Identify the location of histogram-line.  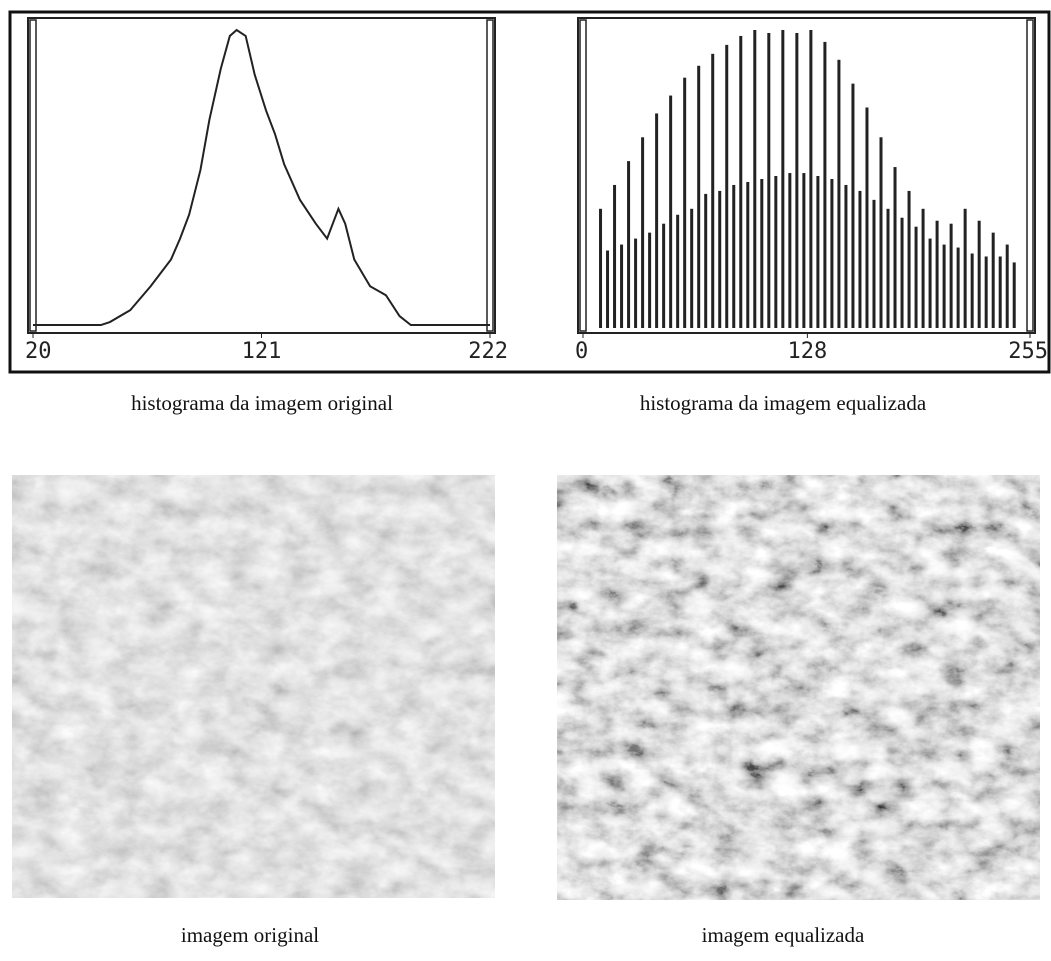
(261, 177).